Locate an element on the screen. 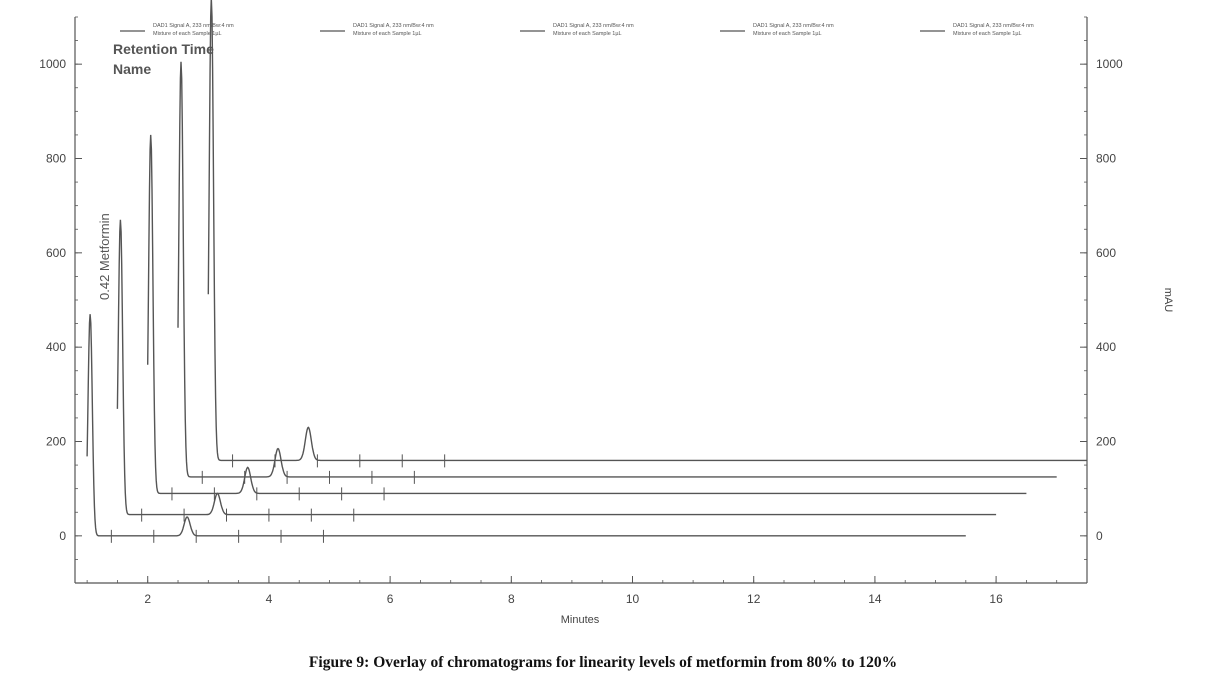 The width and height of the screenshot is (1206, 684). x-tick-label: 14 is located at coordinates (875, 599).